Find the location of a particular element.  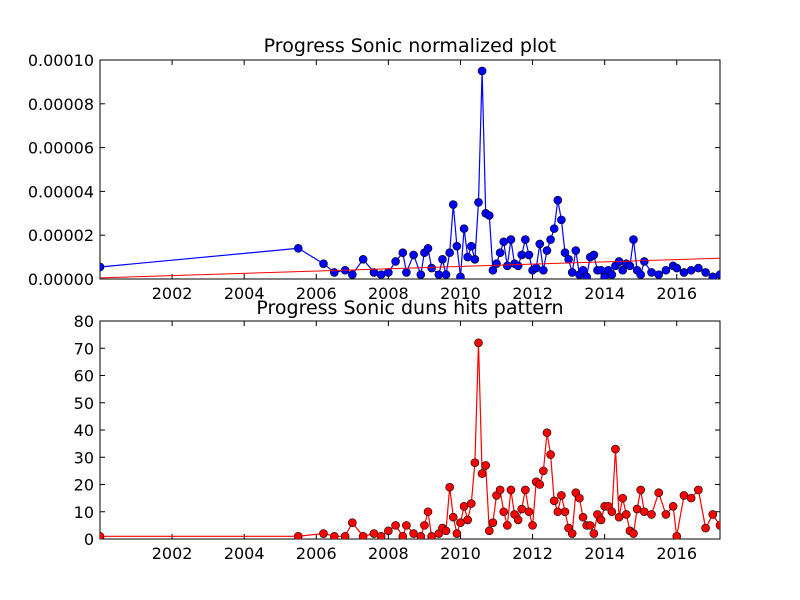

x-tick-label: 2002 is located at coordinates (172, 553).